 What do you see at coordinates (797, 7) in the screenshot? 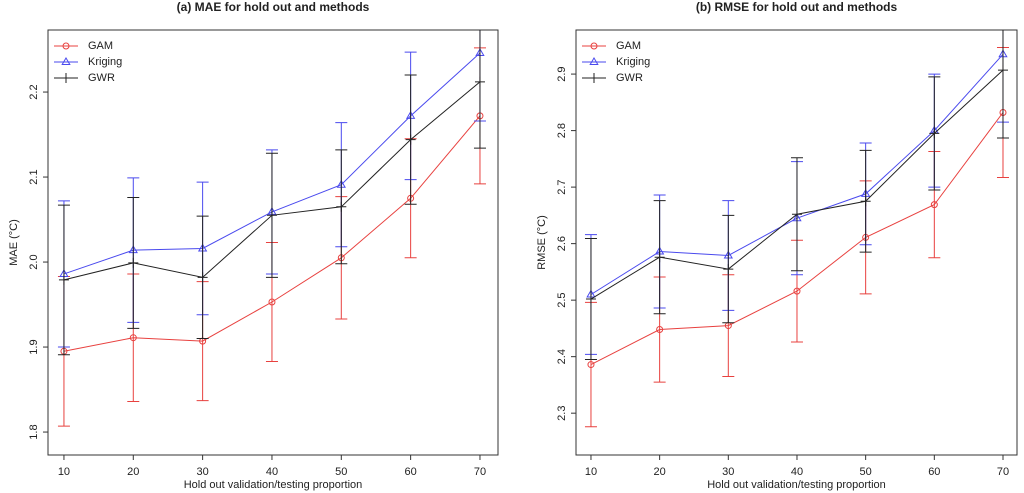
I see `chart-title: (b) RMSE for hold out and methods` at bounding box center [797, 7].